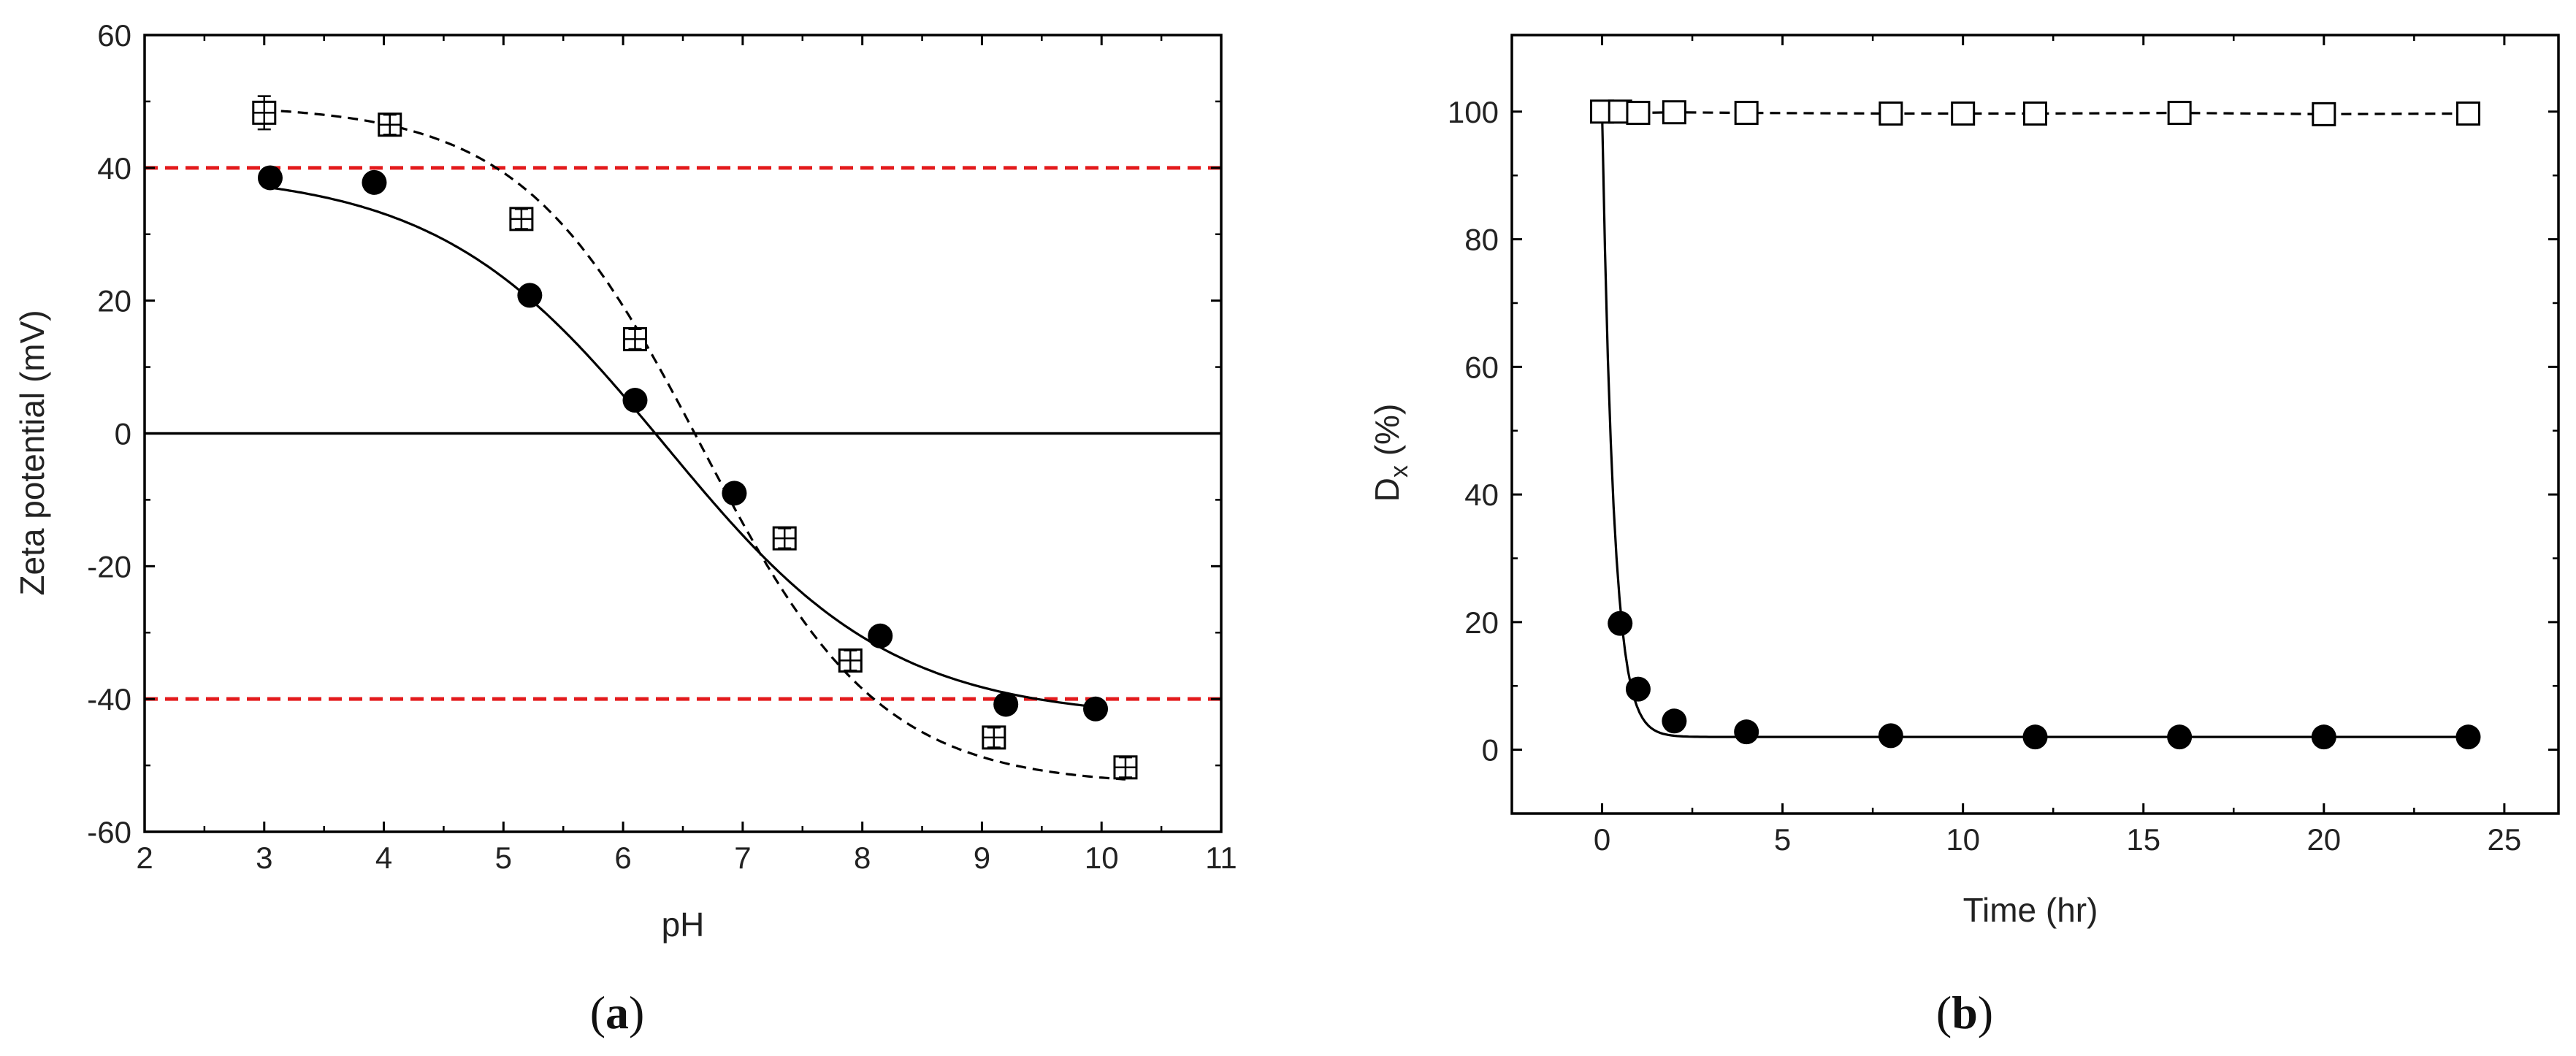 The width and height of the screenshot is (2576, 1056). What do you see at coordinates (109, 566) in the screenshot?
I see `panel-a-y-tick-label: -20` at bounding box center [109, 566].